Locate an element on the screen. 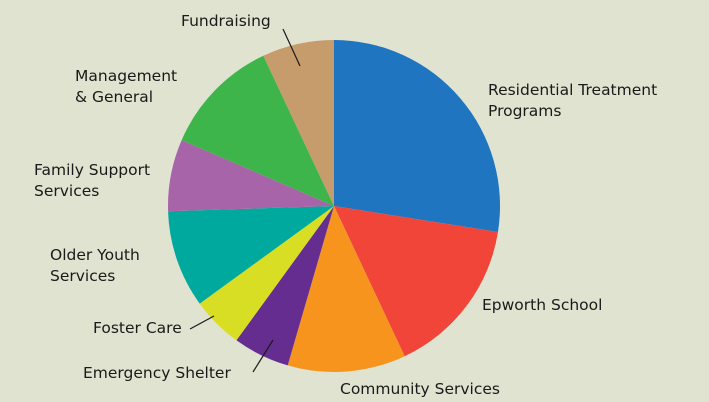  leader-lines is located at coordinates (245, 200).